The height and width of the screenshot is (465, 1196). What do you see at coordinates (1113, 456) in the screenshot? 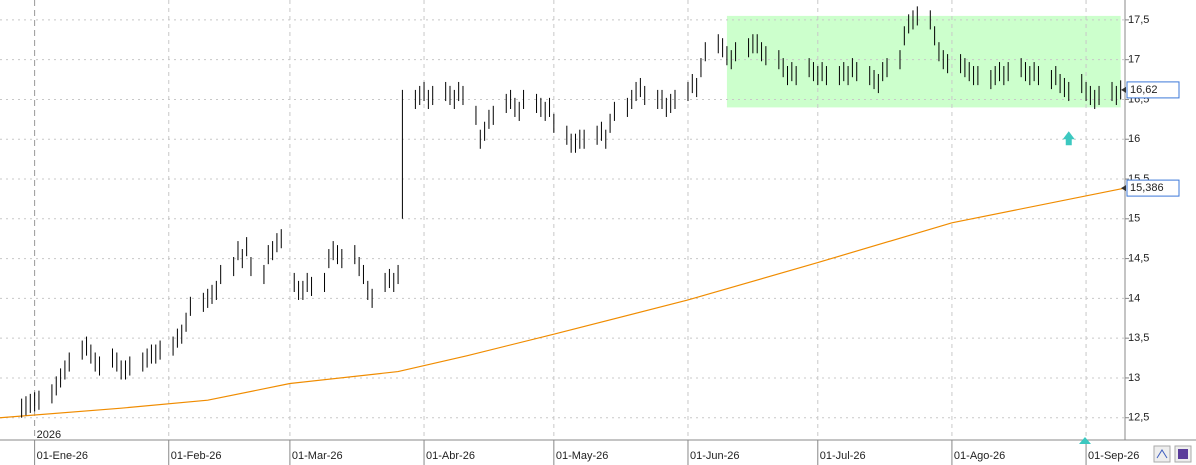
I see `x-tick-label: 01-Sep-26` at bounding box center [1113, 456].